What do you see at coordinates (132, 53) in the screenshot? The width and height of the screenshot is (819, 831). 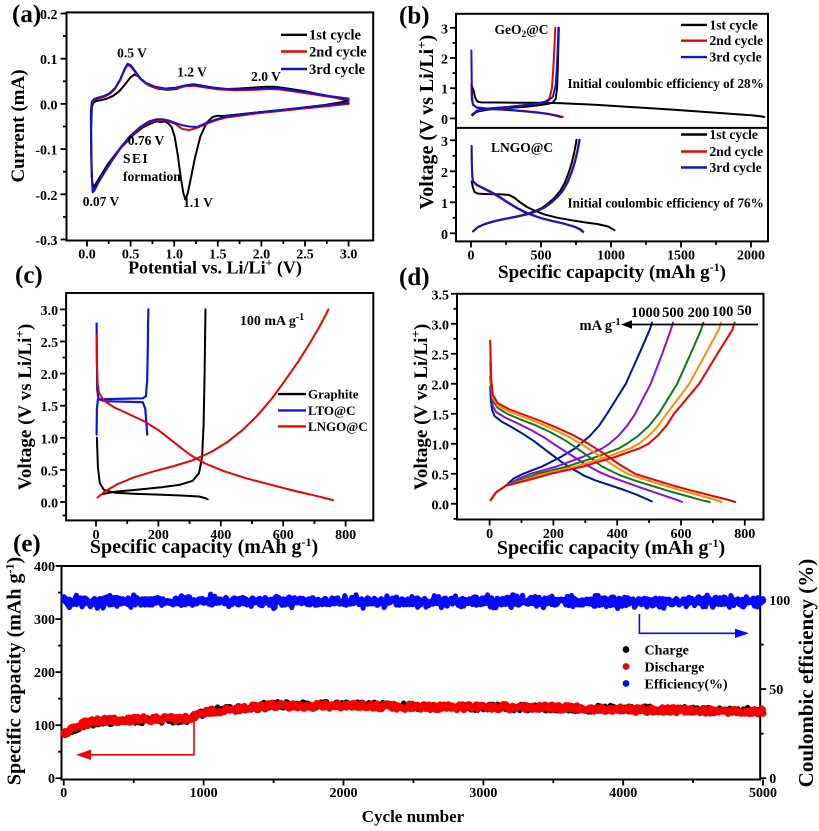 I see `svg-text: 0.5 V` at bounding box center [132, 53].